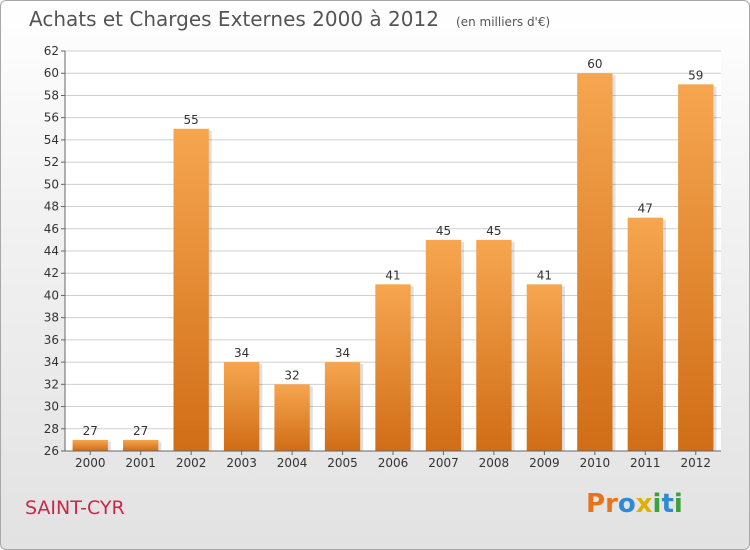 The height and width of the screenshot is (550, 750). What do you see at coordinates (493, 231) in the screenshot?
I see `data-label-2008: 45` at bounding box center [493, 231].